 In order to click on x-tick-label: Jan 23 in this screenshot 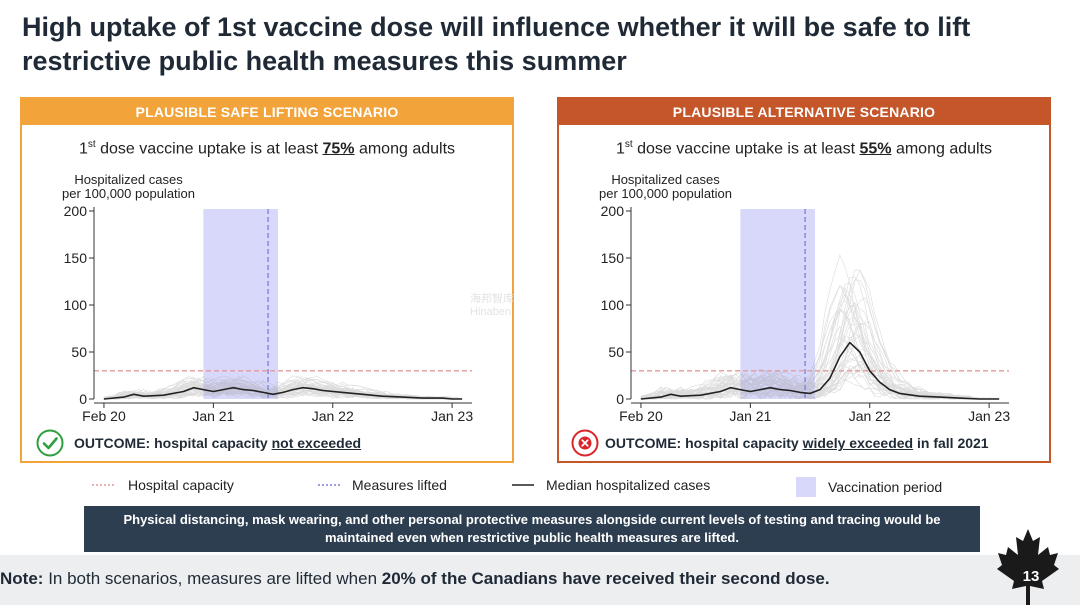, I will do `click(989, 416)`.